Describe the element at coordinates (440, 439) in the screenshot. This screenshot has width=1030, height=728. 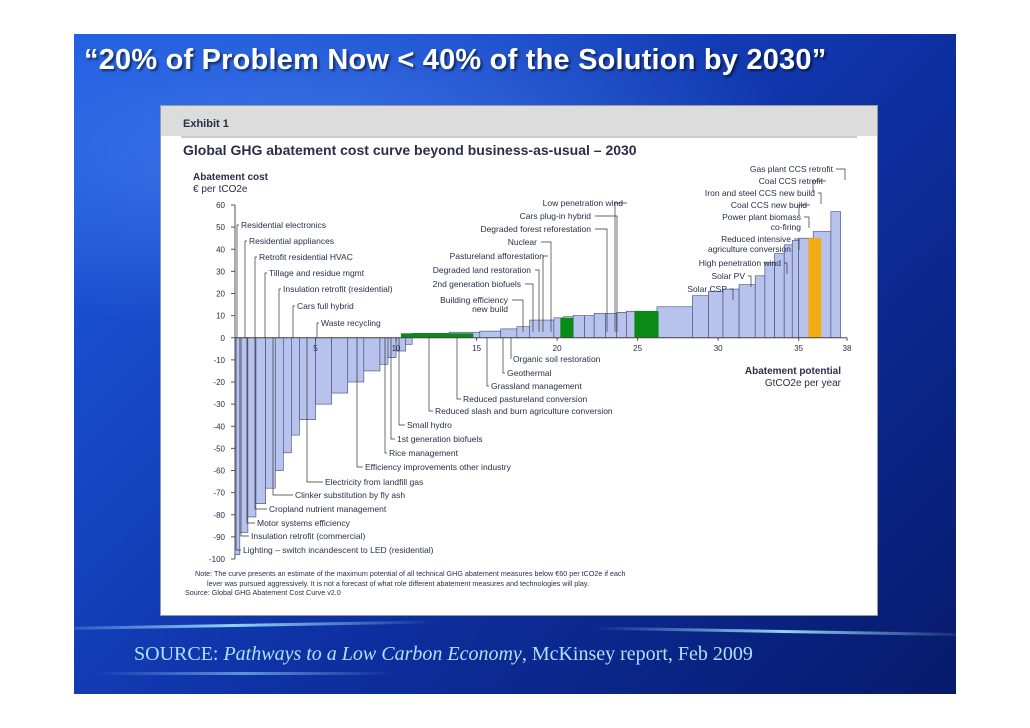
I see `measure-label: 1st generation biofuels` at that location.